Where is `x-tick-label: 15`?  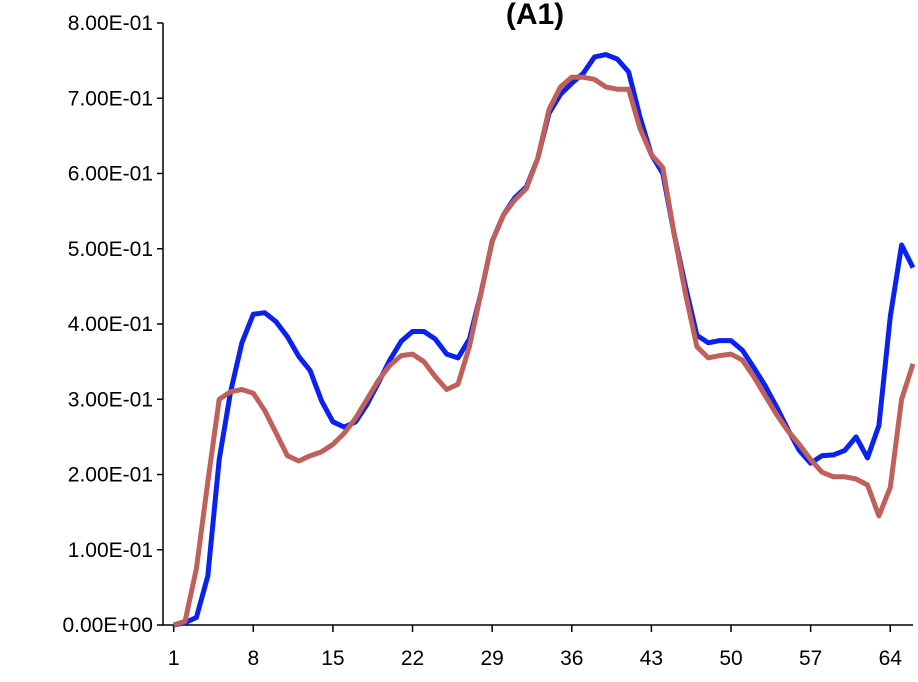 x-tick-label: 15 is located at coordinates (332, 658).